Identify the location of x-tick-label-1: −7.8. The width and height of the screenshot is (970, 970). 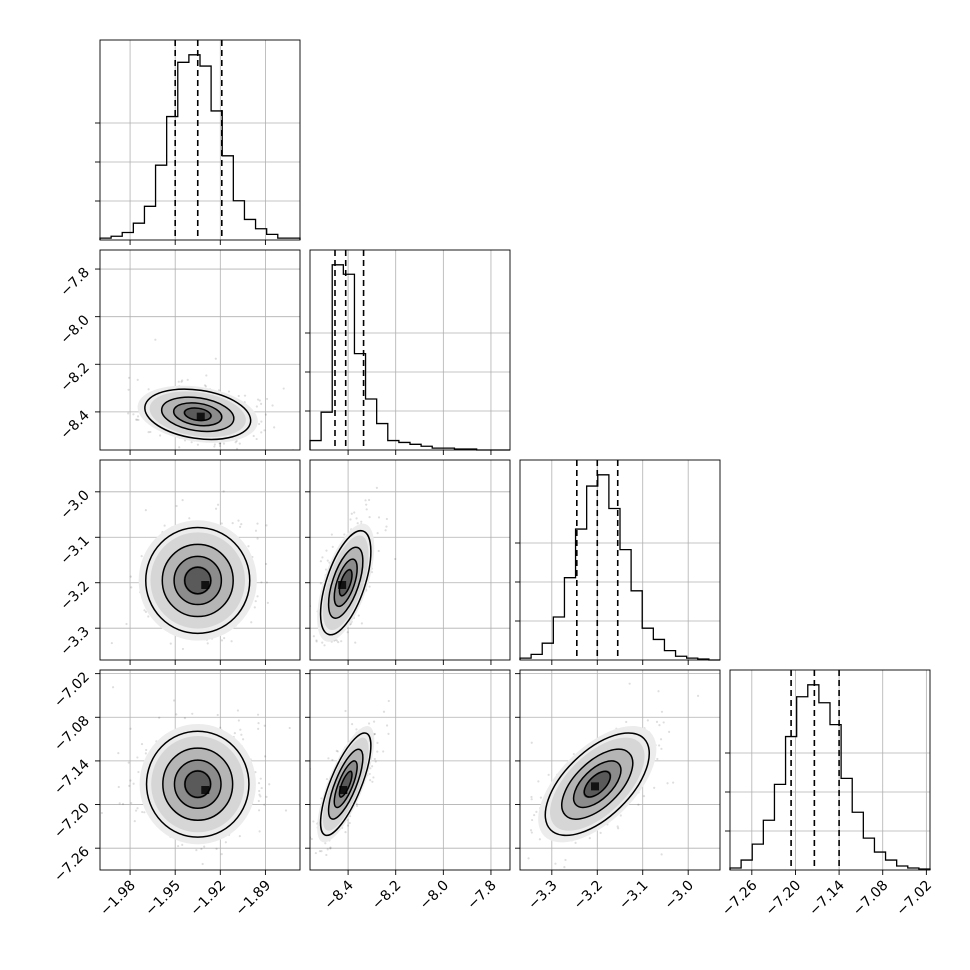
(481, 895).